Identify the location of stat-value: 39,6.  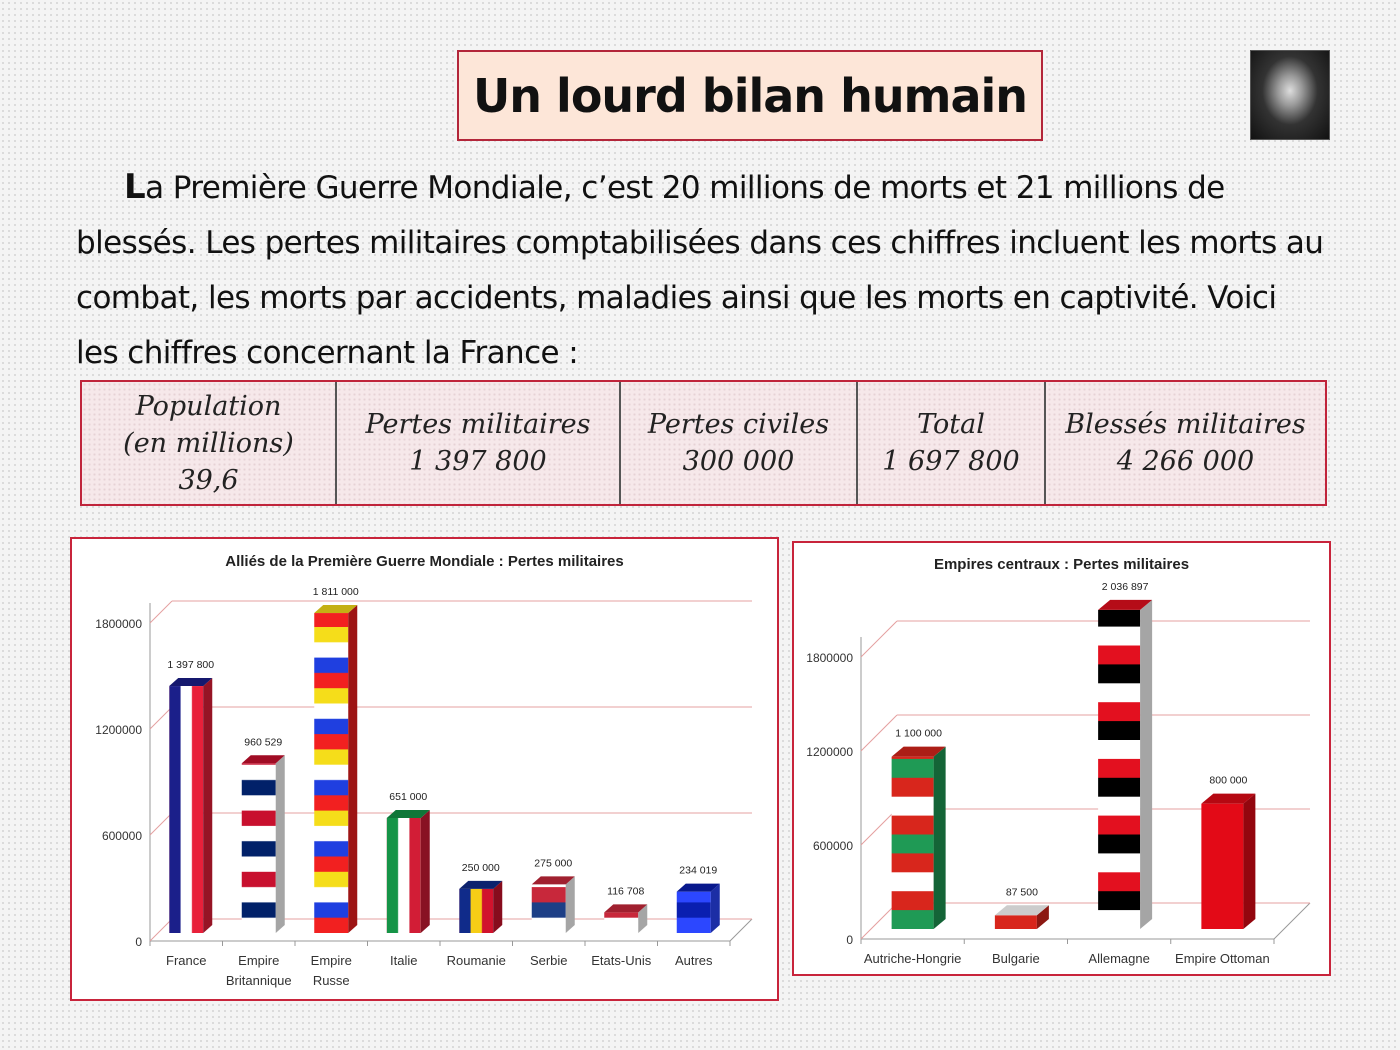
(208, 480).